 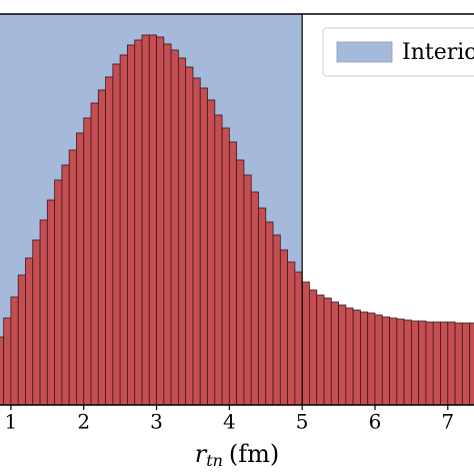 What do you see at coordinates (364, 52) in the screenshot?
I see `legend-patch` at bounding box center [364, 52].